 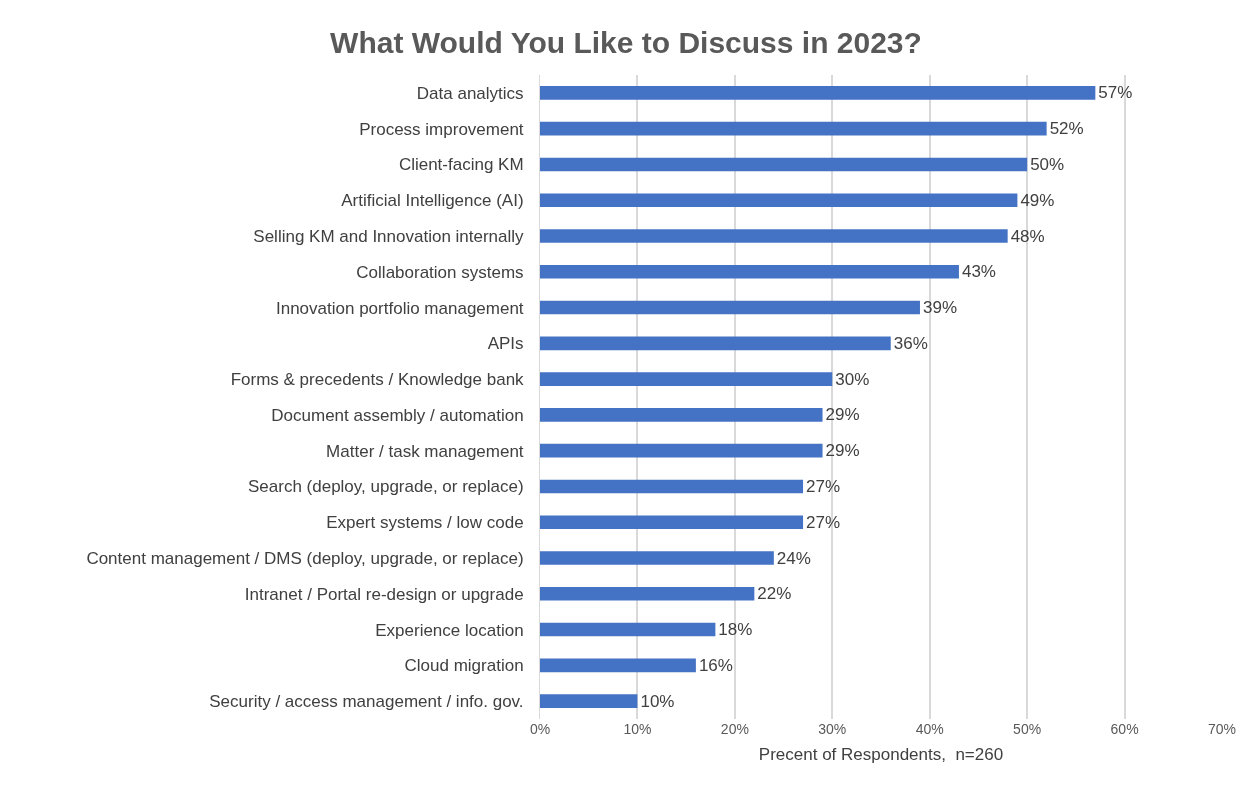 I want to click on y-tick-label: Experience location, so click(x=449, y=630).